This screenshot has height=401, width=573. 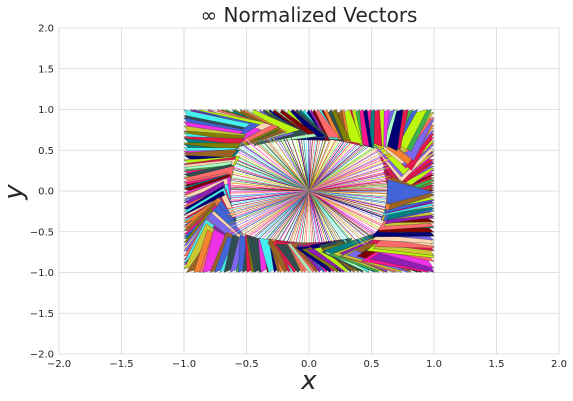 What do you see at coordinates (46, 151) in the screenshot?
I see `y-tick-label: 0.5` at bounding box center [46, 151].